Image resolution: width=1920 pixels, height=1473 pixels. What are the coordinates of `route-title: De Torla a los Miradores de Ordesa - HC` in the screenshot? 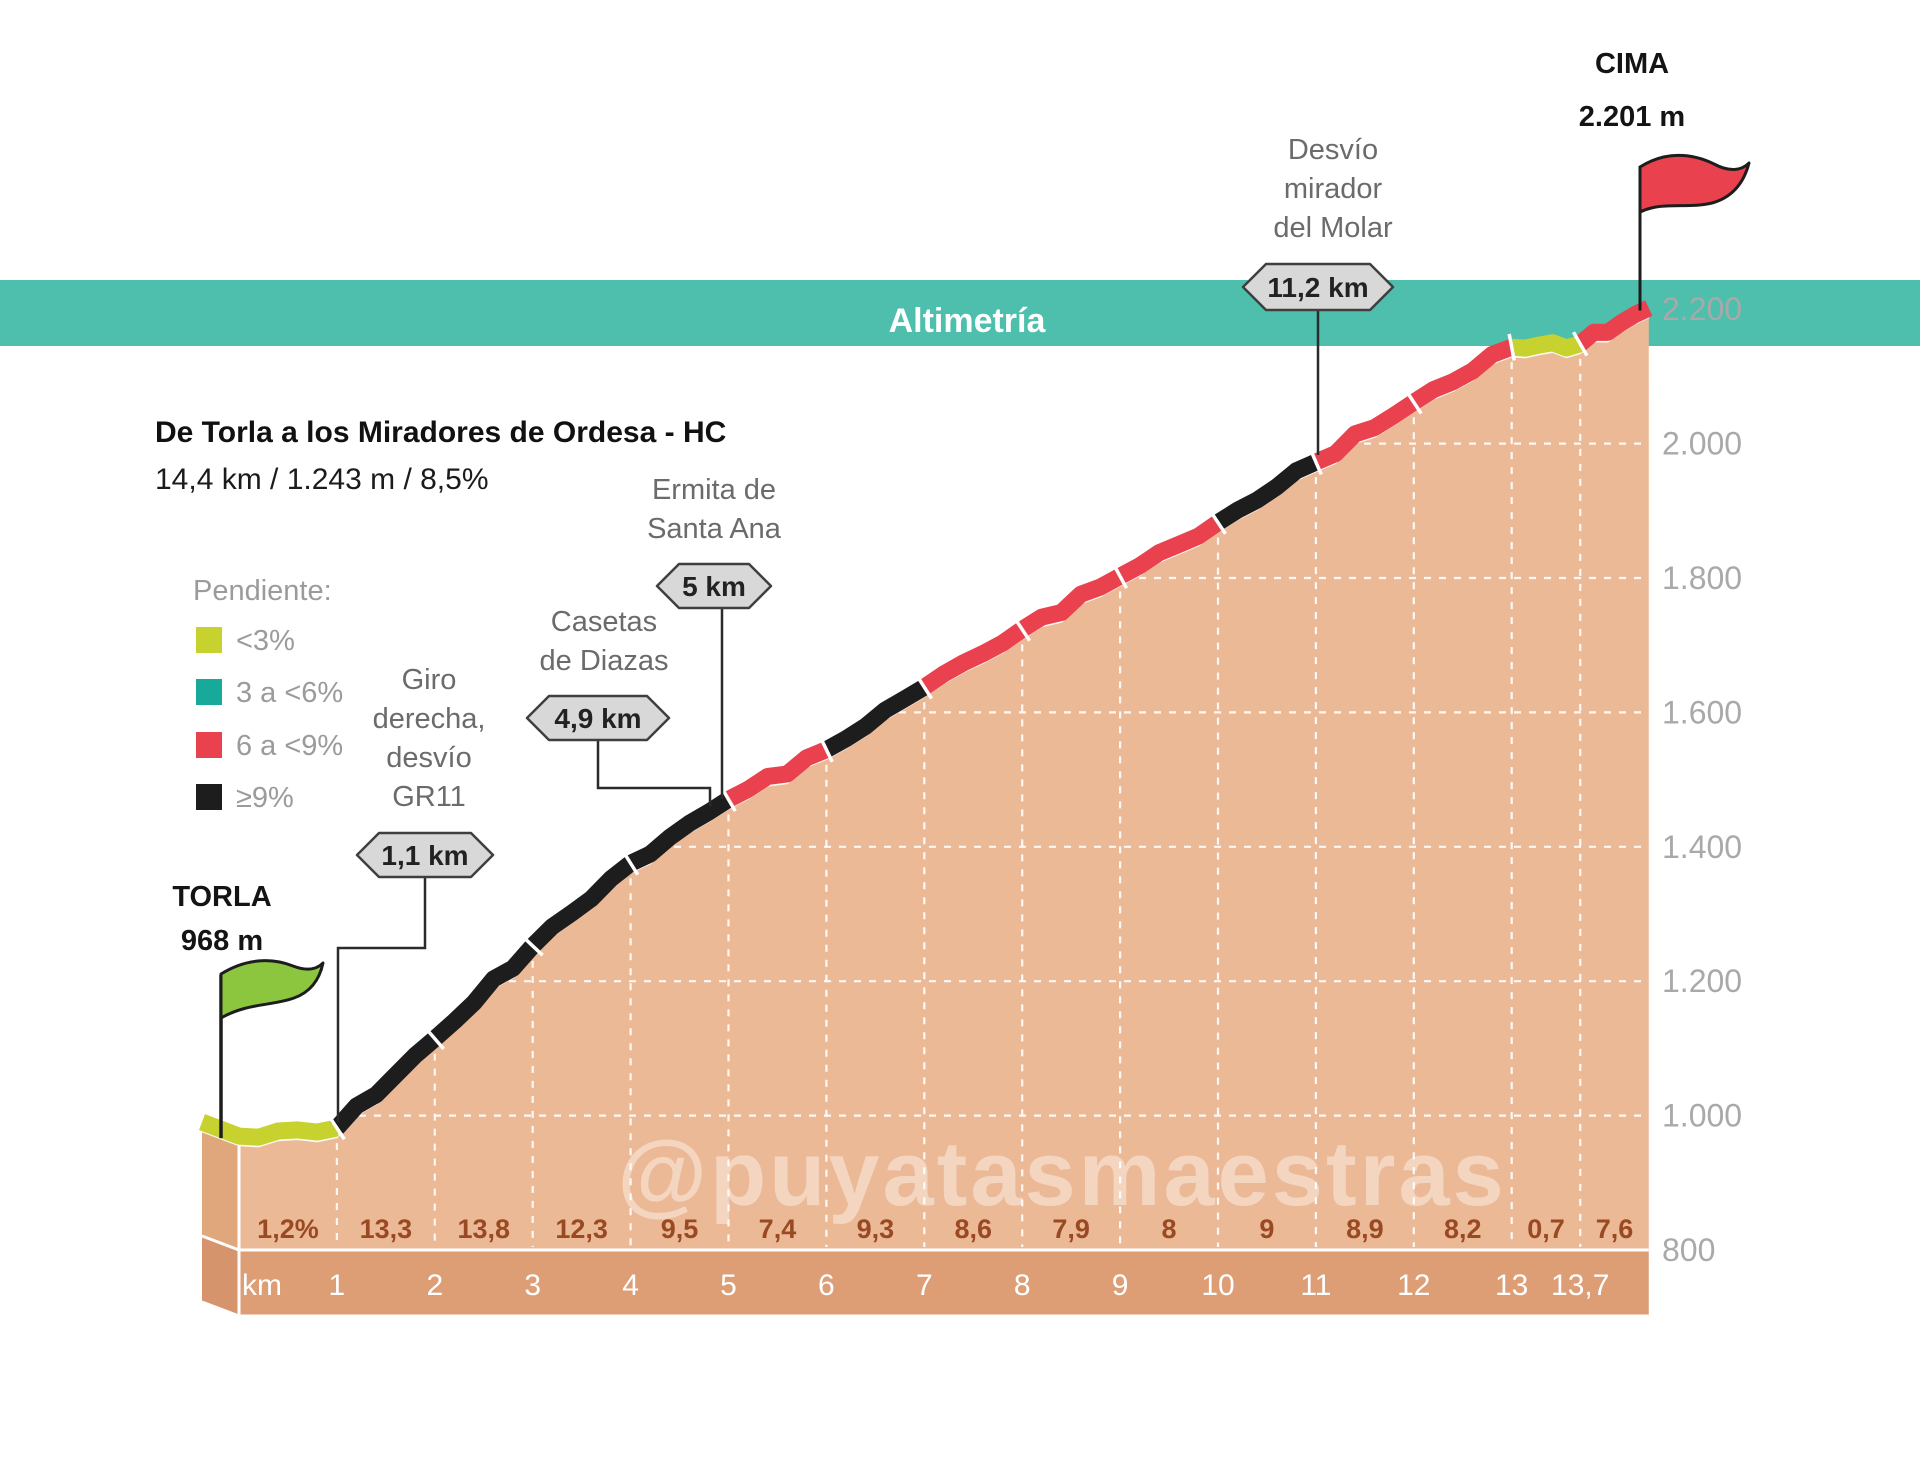 It's located at (440, 432).